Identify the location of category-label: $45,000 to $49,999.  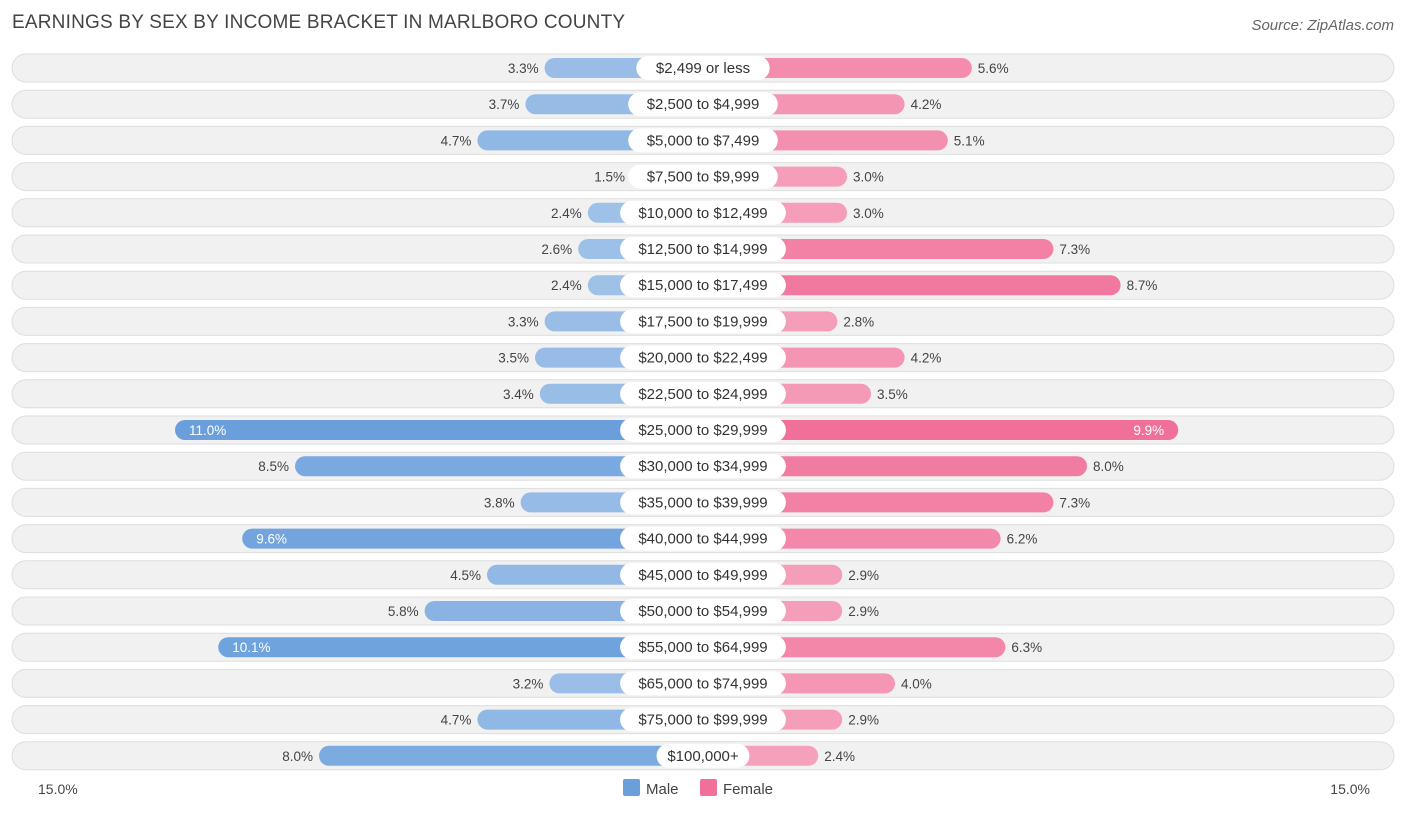
(702, 575).